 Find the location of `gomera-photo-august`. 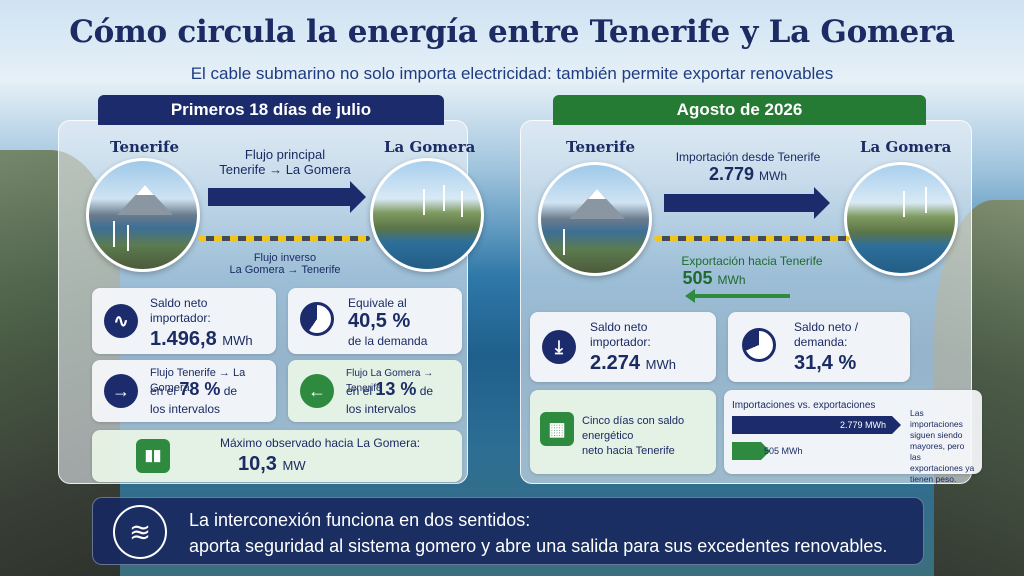

gomera-photo-august is located at coordinates (901, 219).